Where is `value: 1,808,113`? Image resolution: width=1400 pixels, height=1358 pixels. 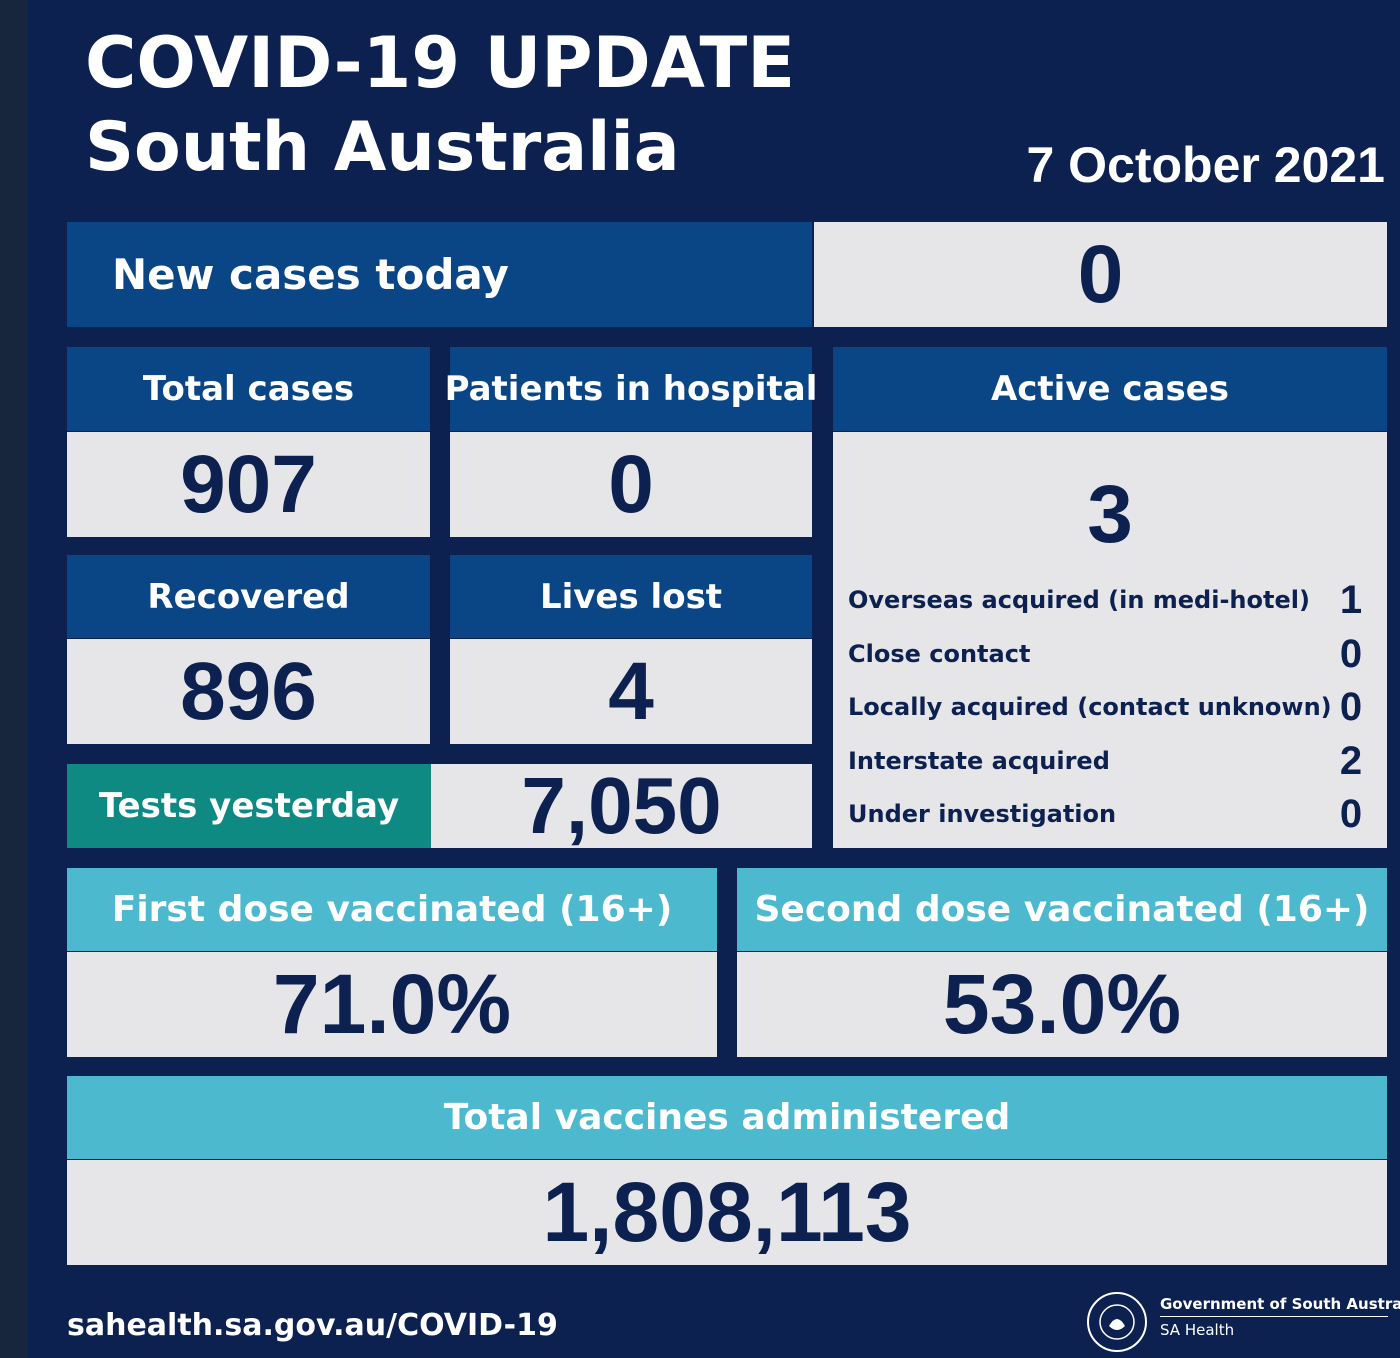 value: 1,808,113 is located at coordinates (727, 1212).